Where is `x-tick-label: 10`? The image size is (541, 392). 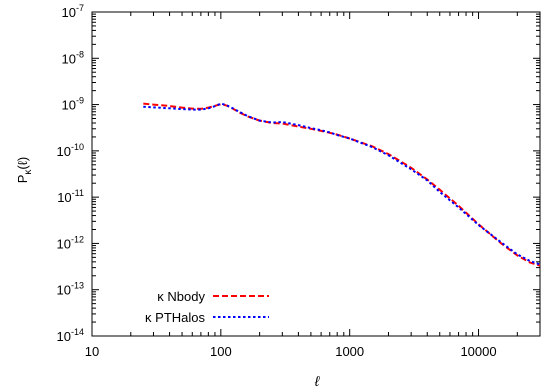
x-tick-label: 10 is located at coordinates (92, 351).